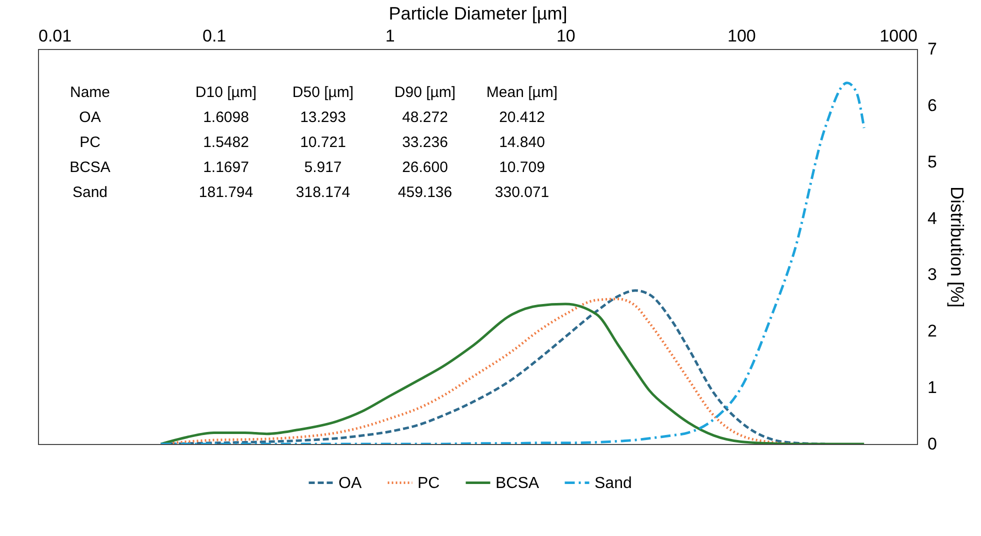 The width and height of the screenshot is (981, 536). I want to click on x-tick-label: 10, so click(566, 36).